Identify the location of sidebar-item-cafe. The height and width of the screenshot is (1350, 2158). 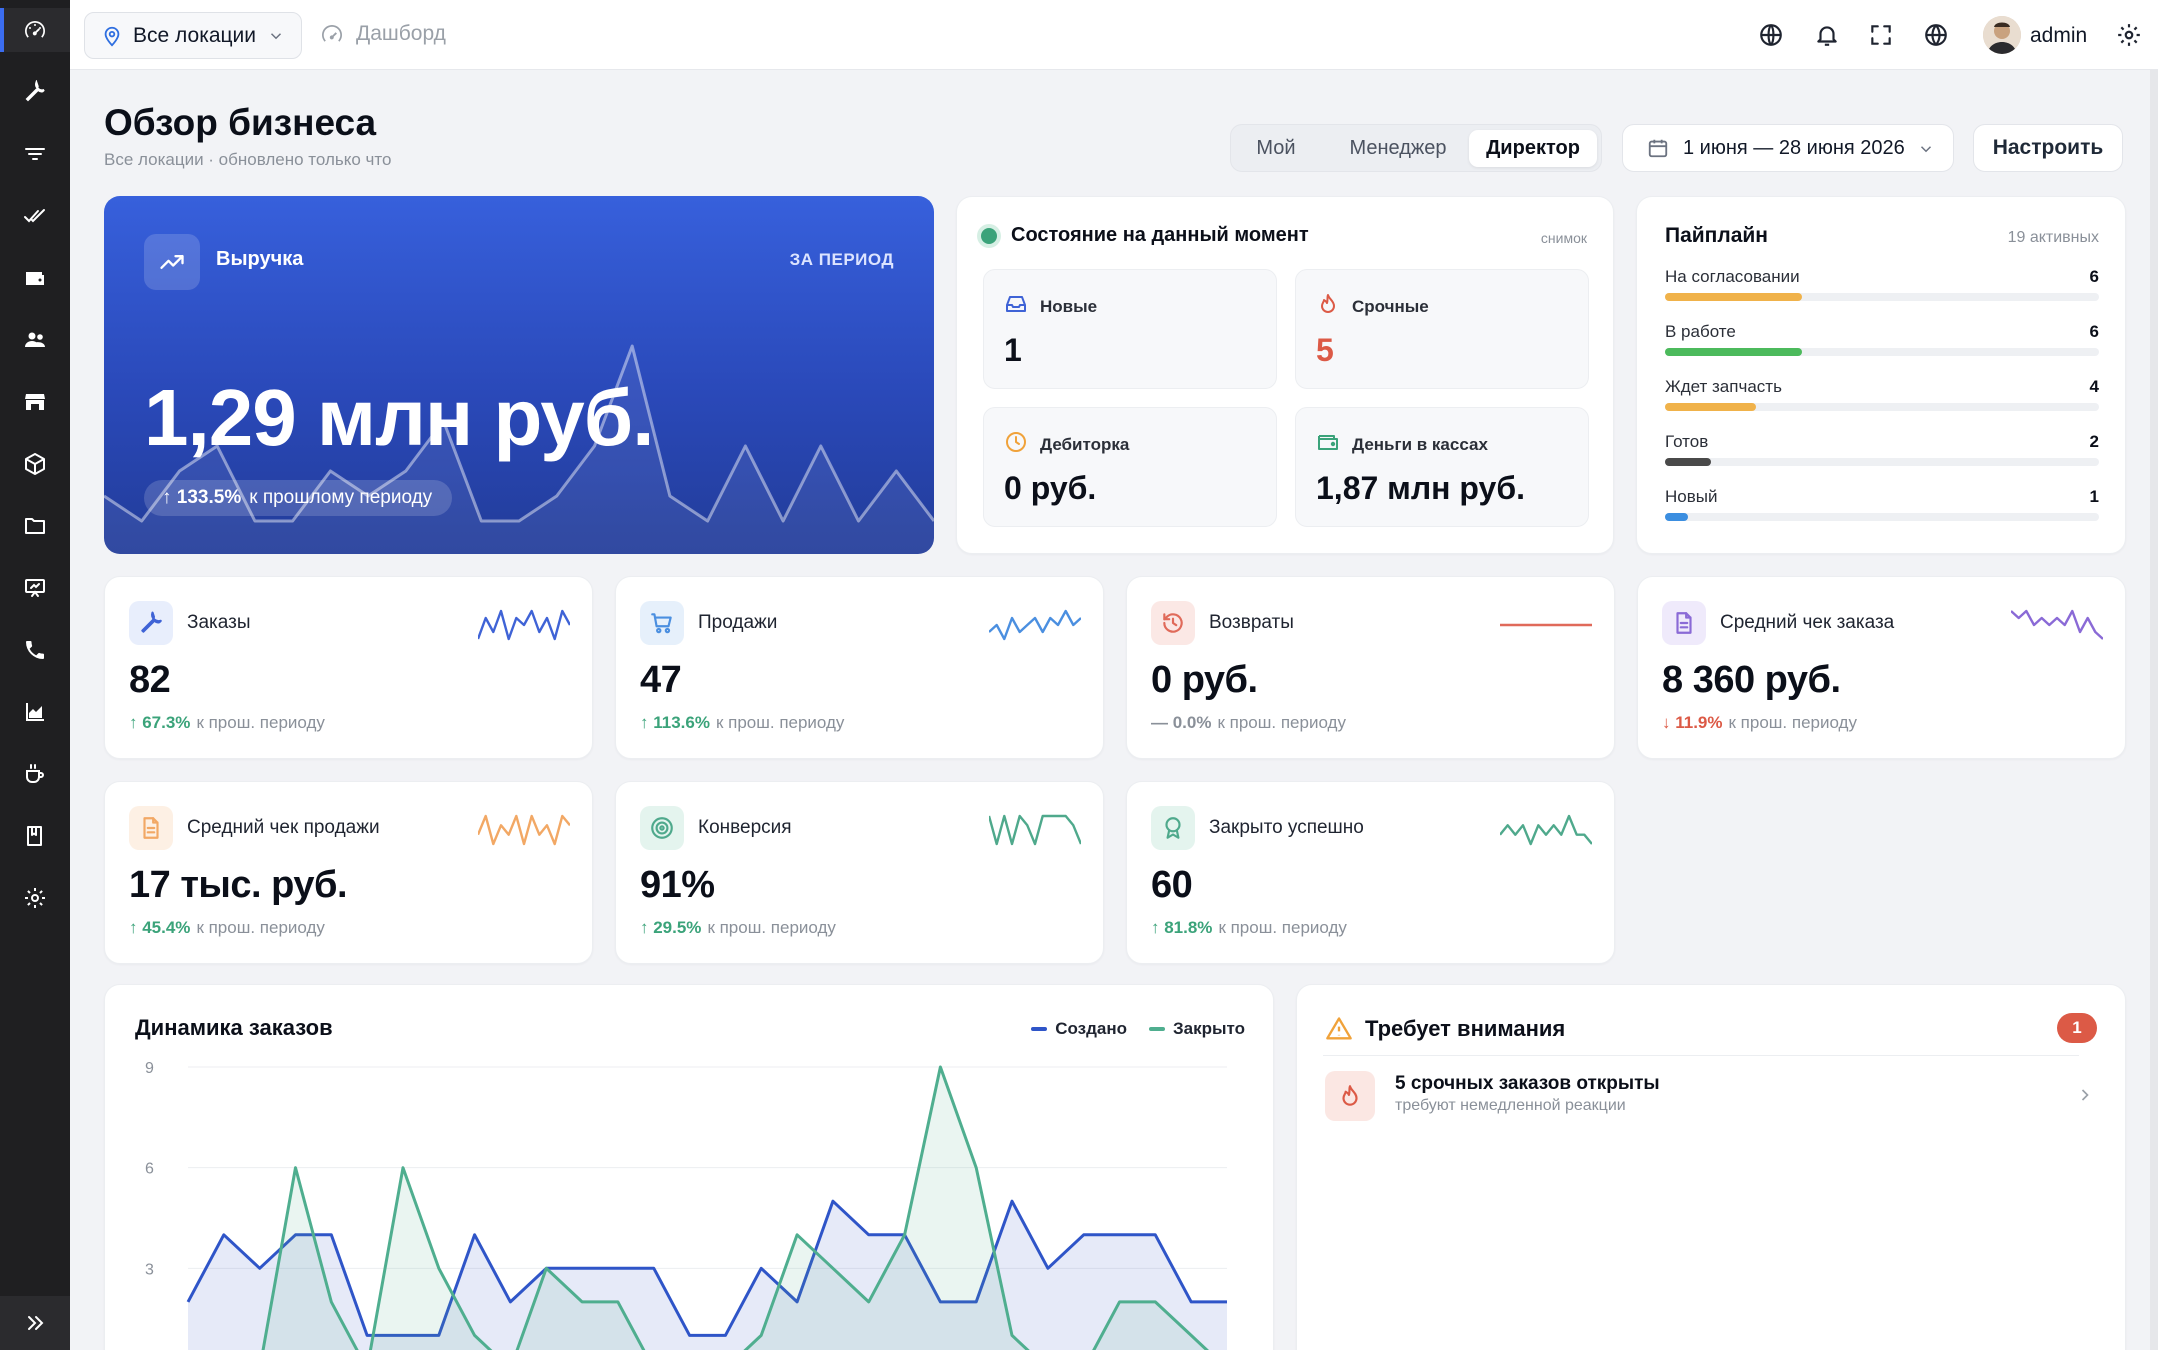
(35, 774).